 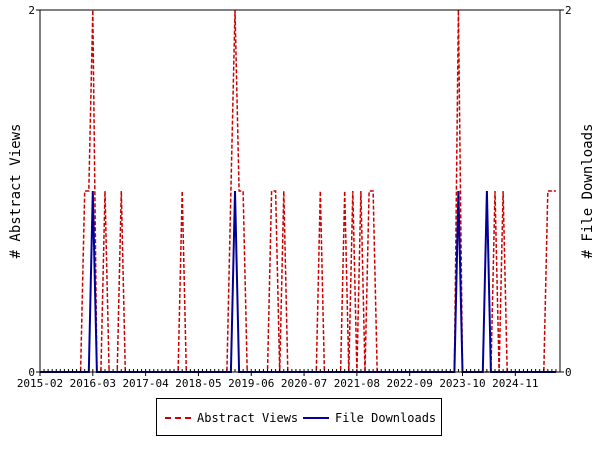 What do you see at coordinates (462, 383) in the screenshot?
I see `x-tick-label: 2023-10` at bounding box center [462, 383].